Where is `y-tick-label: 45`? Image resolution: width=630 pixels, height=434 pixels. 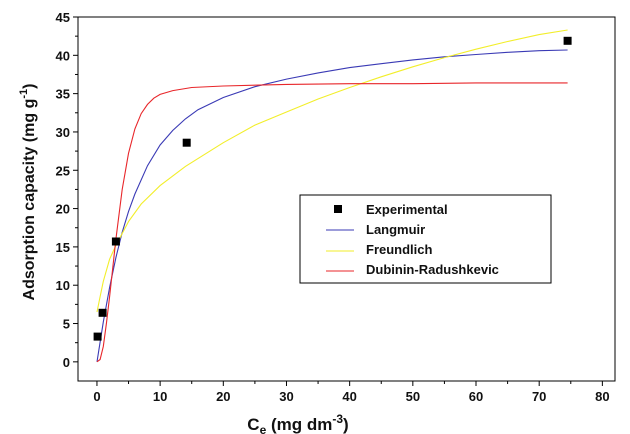 y-tick-label: 45 is located at coordinates (63, 17).